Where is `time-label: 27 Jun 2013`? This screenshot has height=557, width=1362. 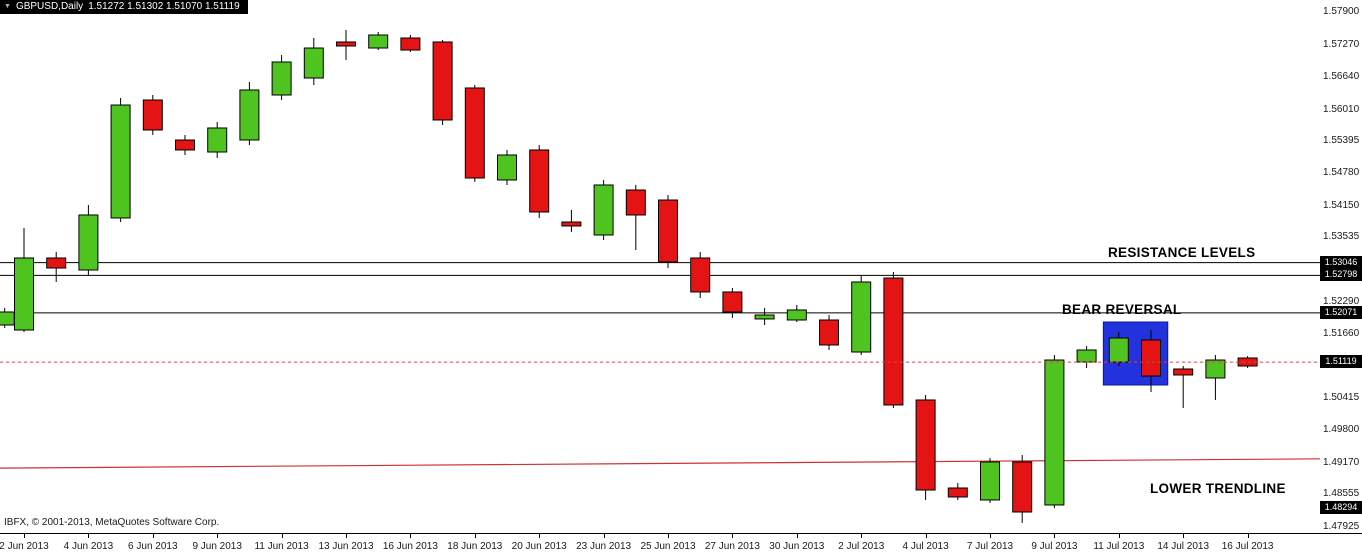 time-label: 27 Jun 2013 is located at coordinates (732, 546).